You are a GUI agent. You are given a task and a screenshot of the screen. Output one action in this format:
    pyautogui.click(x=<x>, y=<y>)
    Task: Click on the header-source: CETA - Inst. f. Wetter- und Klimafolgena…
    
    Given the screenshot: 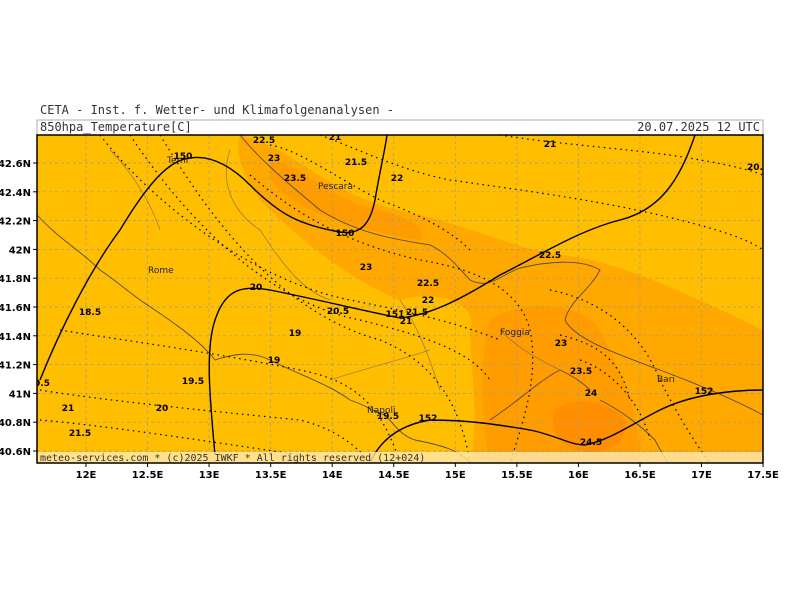 What is the action you would take?
    pyautogui.click(x=217, y=110)
    